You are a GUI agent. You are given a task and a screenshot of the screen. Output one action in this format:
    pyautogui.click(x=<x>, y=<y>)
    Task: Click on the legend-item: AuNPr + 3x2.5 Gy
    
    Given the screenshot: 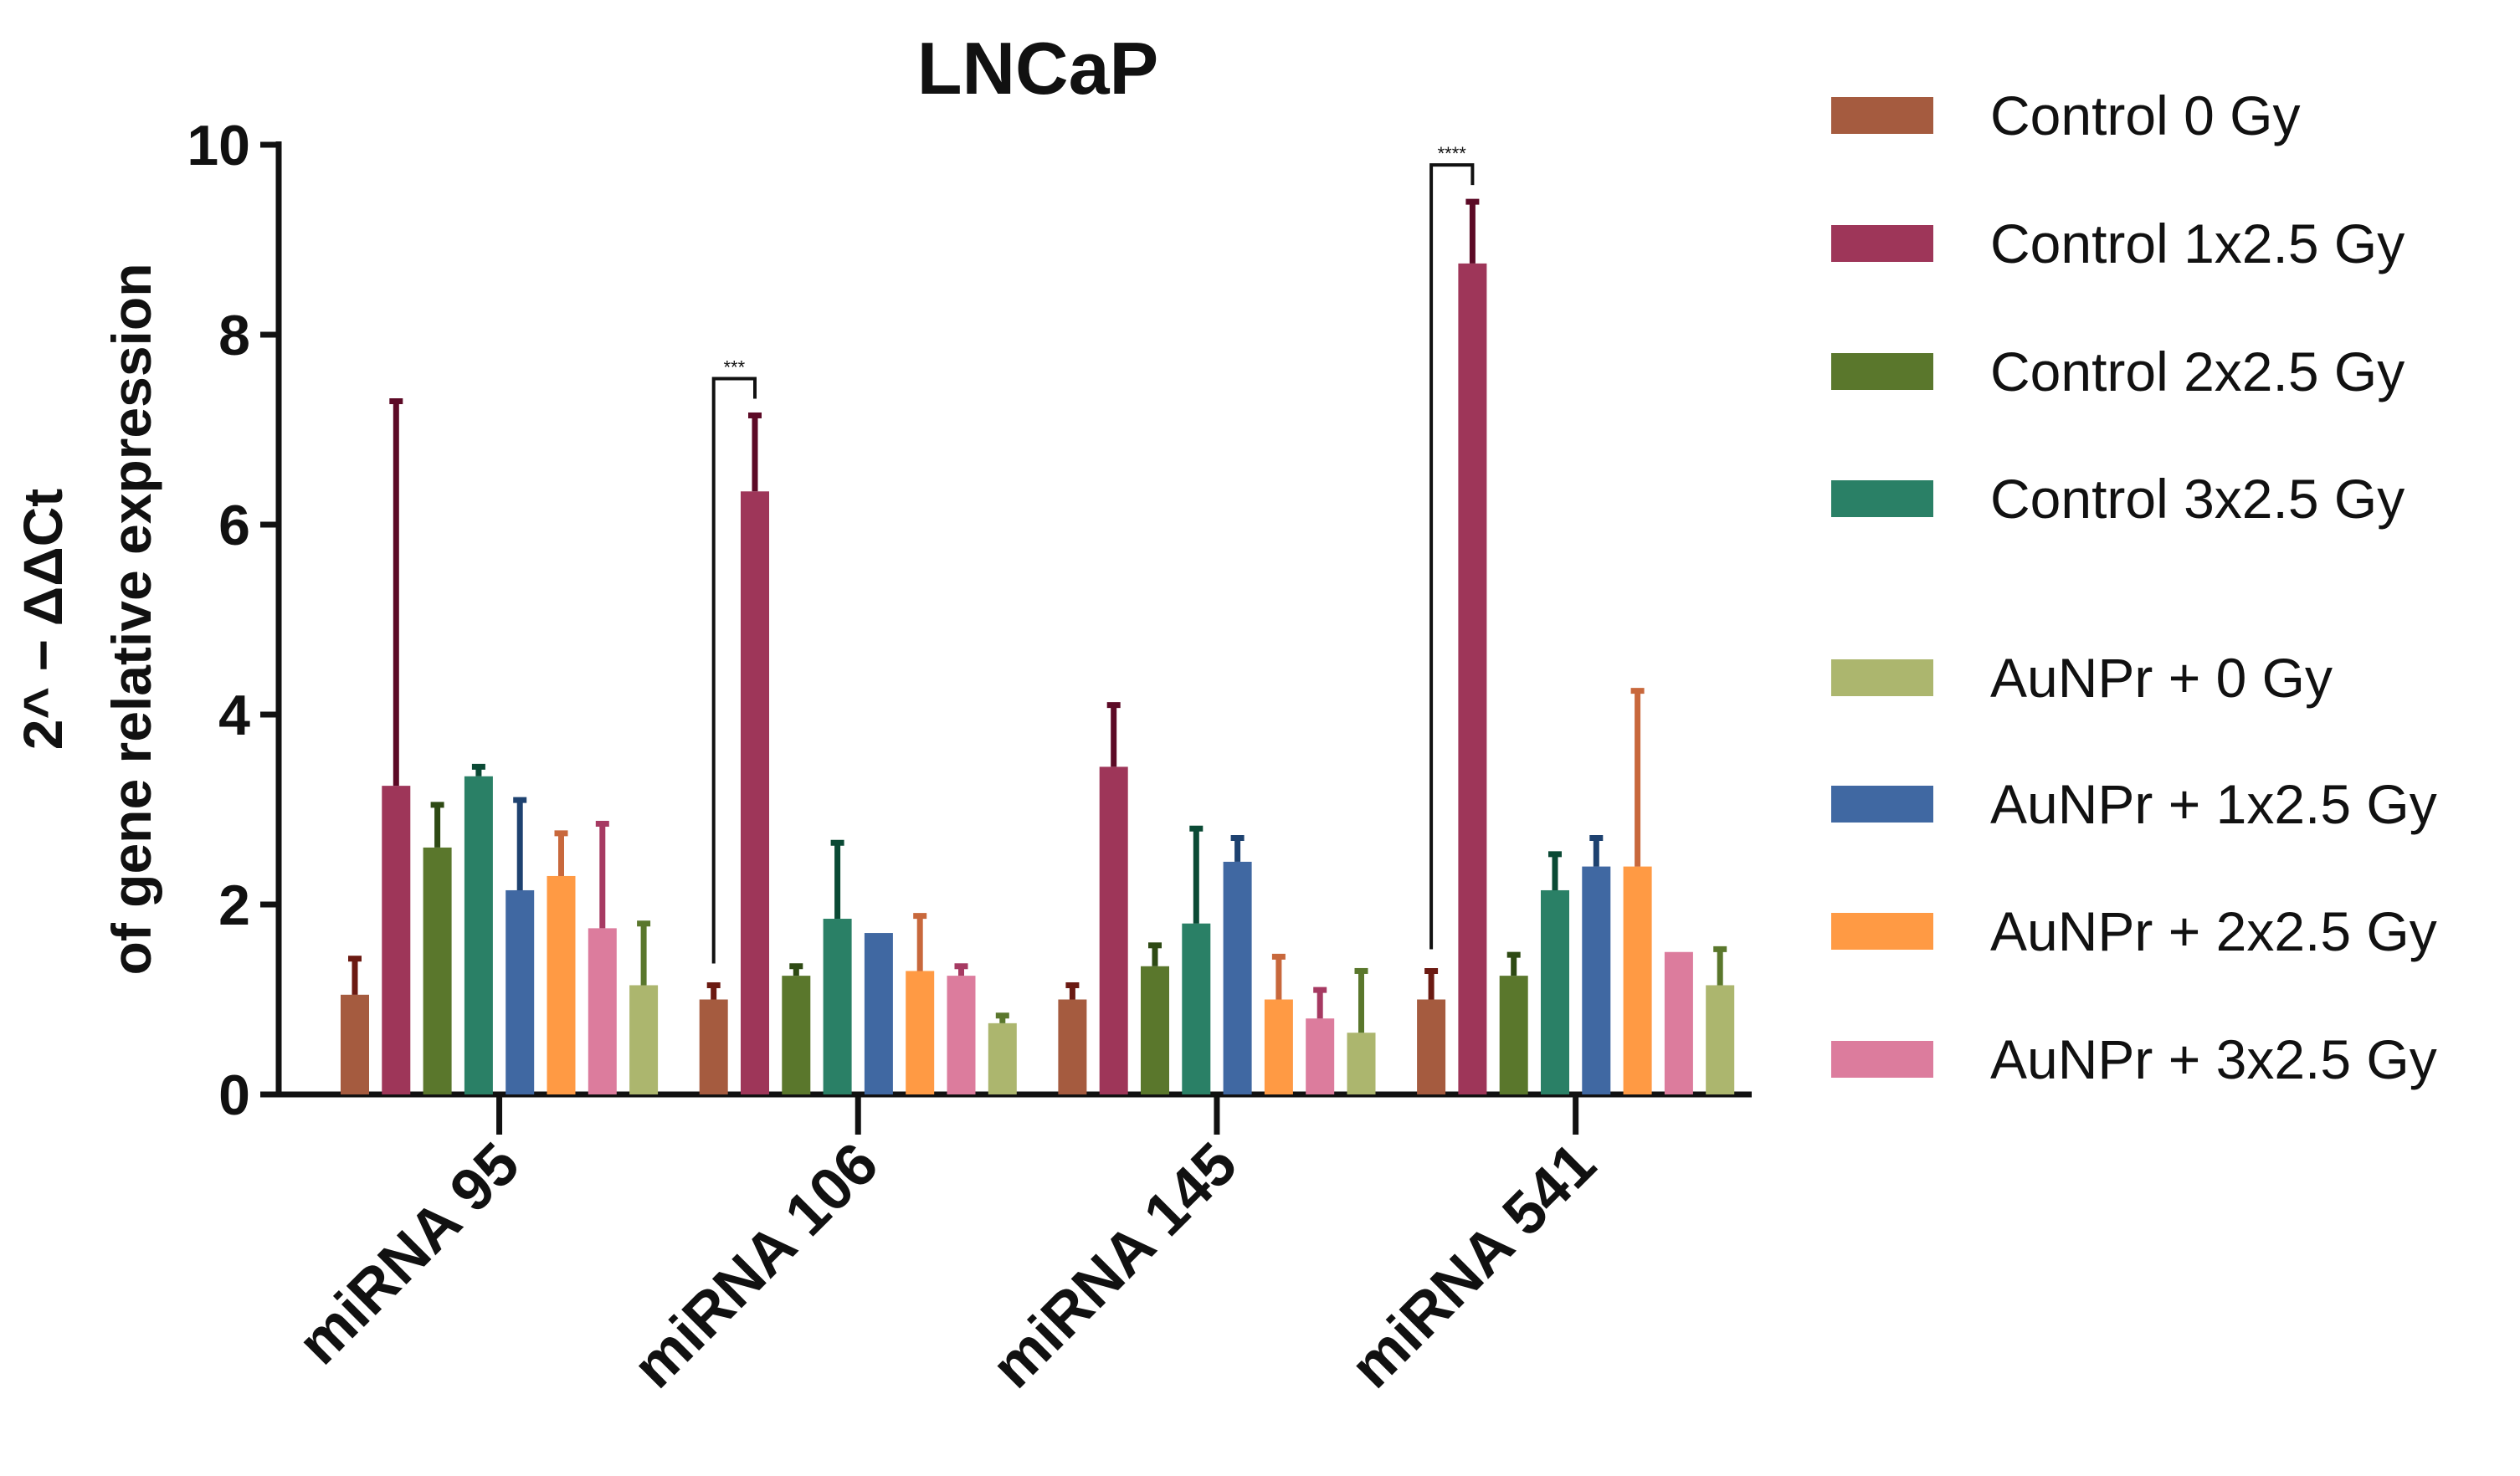 What is the action you would take?
    pyautogui.click(x=2134, y=1059)
    